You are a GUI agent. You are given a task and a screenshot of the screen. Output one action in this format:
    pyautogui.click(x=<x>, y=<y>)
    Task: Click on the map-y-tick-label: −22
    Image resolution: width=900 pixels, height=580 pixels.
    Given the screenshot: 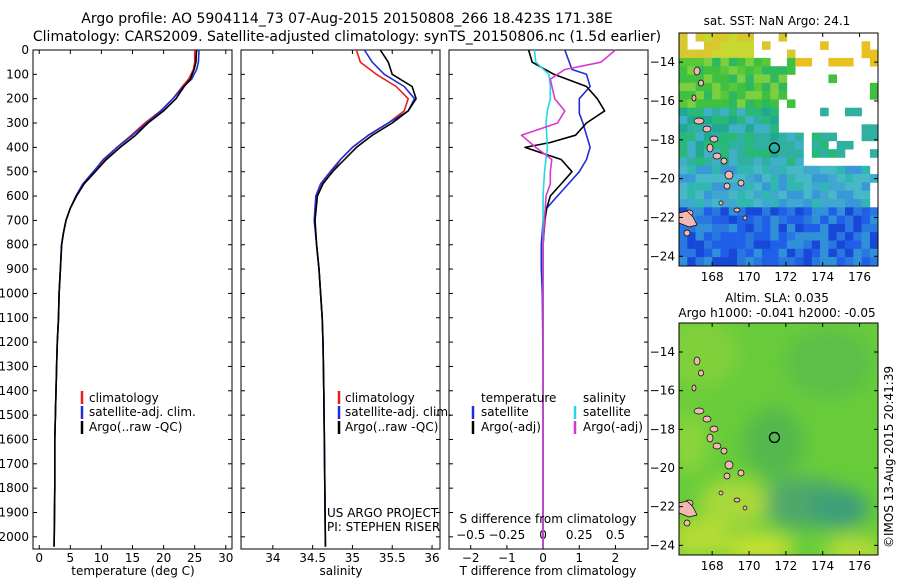 What is the action you would take?
    pyautogui.click(x=662, y=217)
    